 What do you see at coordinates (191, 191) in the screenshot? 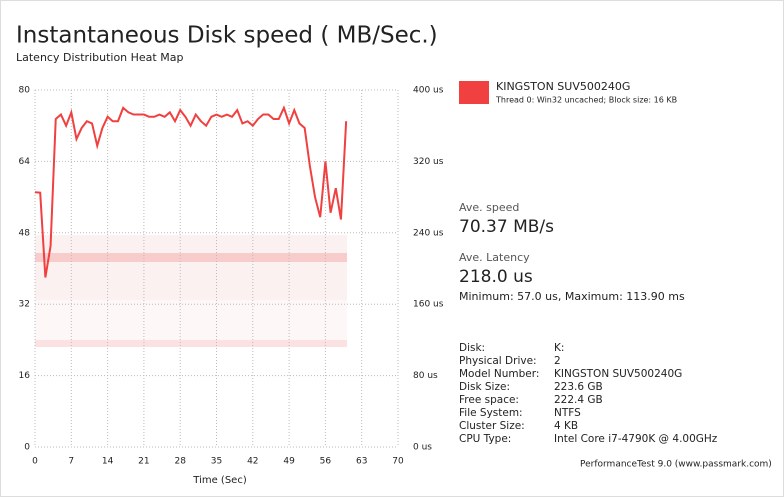
I see `line-series` at bounding box center [191, 191].